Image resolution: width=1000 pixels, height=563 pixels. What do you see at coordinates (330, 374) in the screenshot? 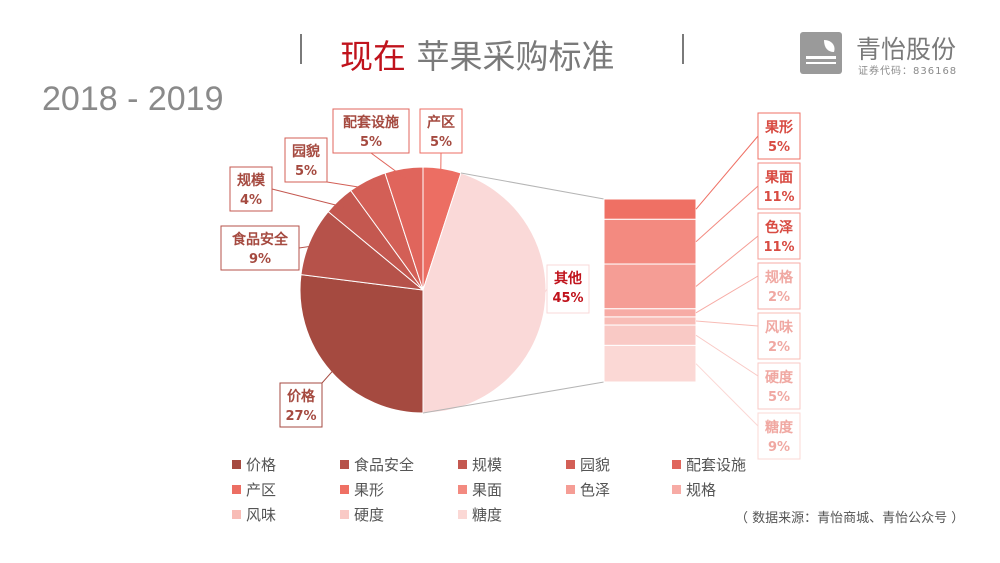
I see `leader-line-价格` at bounding box center [330, 374].